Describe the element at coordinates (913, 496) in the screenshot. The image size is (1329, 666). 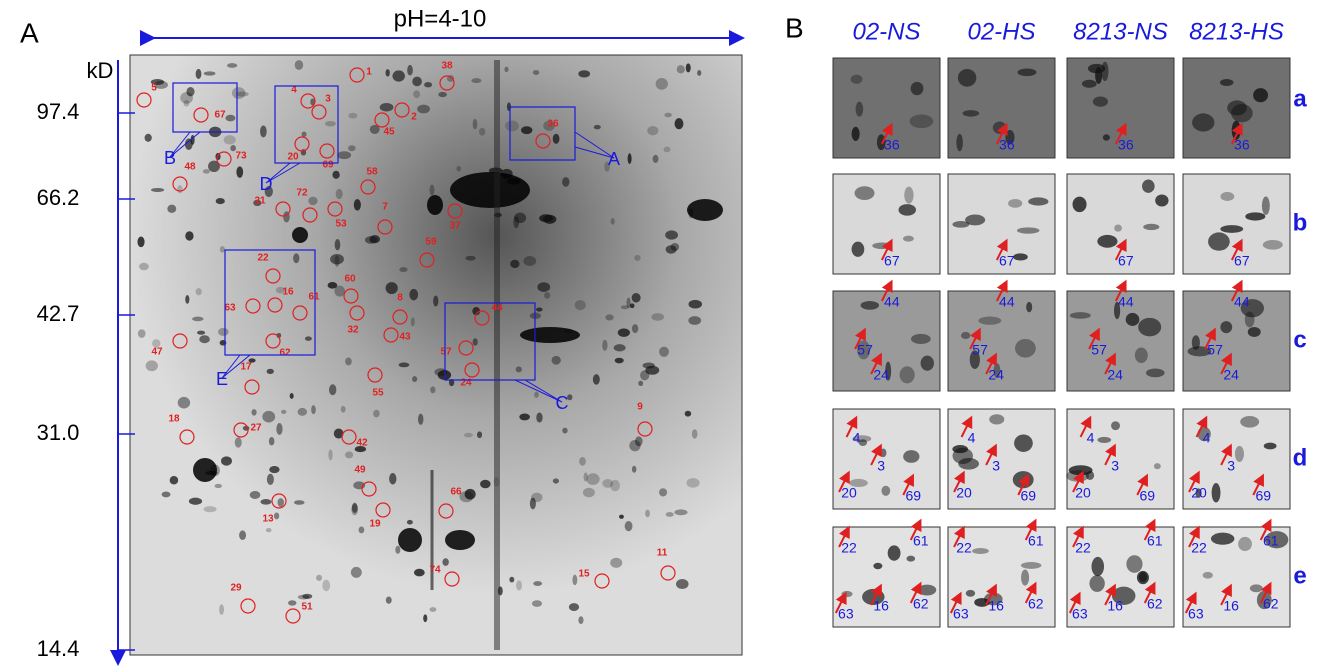
I see `spot-label: 69` at that location.